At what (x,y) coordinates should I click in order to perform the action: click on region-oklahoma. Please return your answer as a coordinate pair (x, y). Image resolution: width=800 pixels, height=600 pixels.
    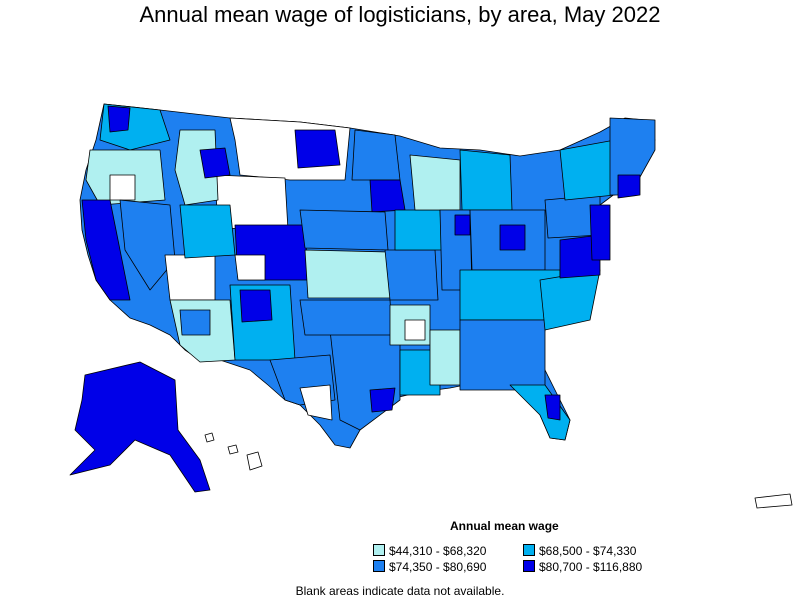
    Looking at the image, I should click on (346, 317).